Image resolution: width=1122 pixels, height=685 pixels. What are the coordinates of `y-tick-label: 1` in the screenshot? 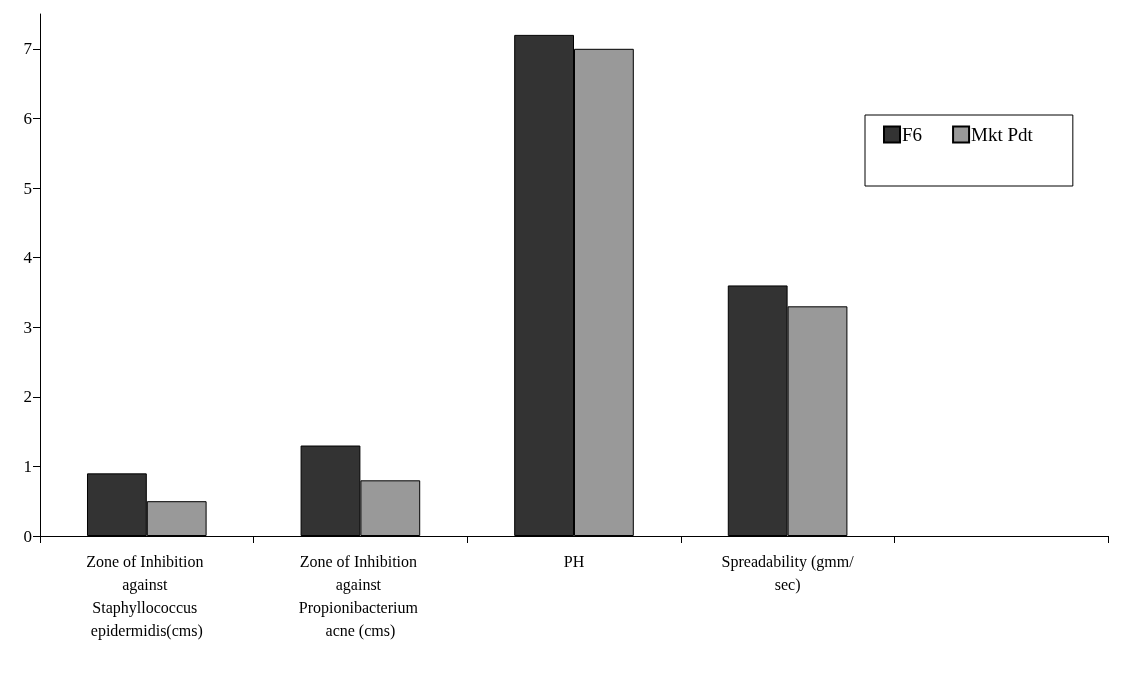 It's located at (27, 466).